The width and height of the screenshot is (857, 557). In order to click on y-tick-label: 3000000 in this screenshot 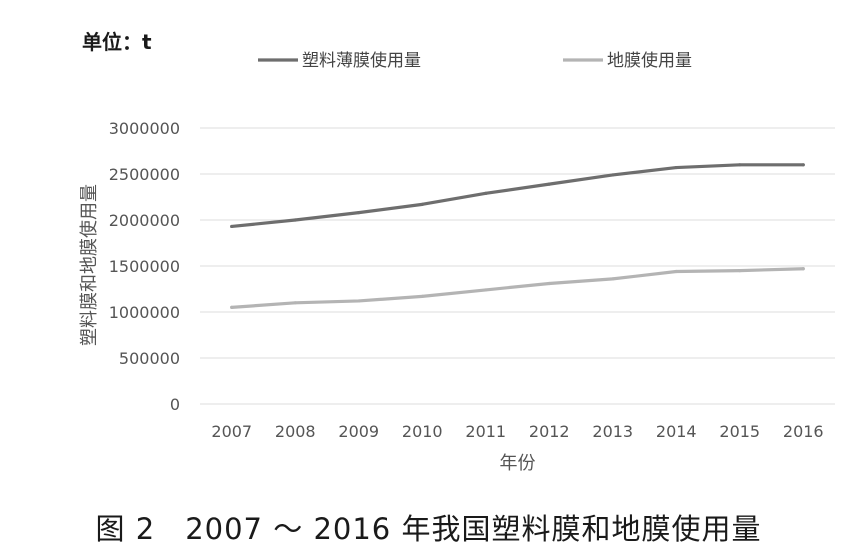, I will do `click(144, 128)`.